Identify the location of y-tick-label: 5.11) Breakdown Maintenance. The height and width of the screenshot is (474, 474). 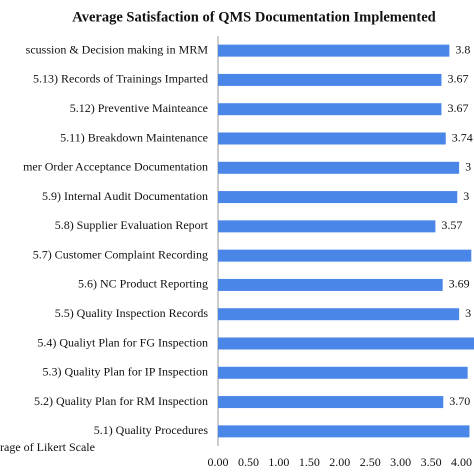
(134, 137).